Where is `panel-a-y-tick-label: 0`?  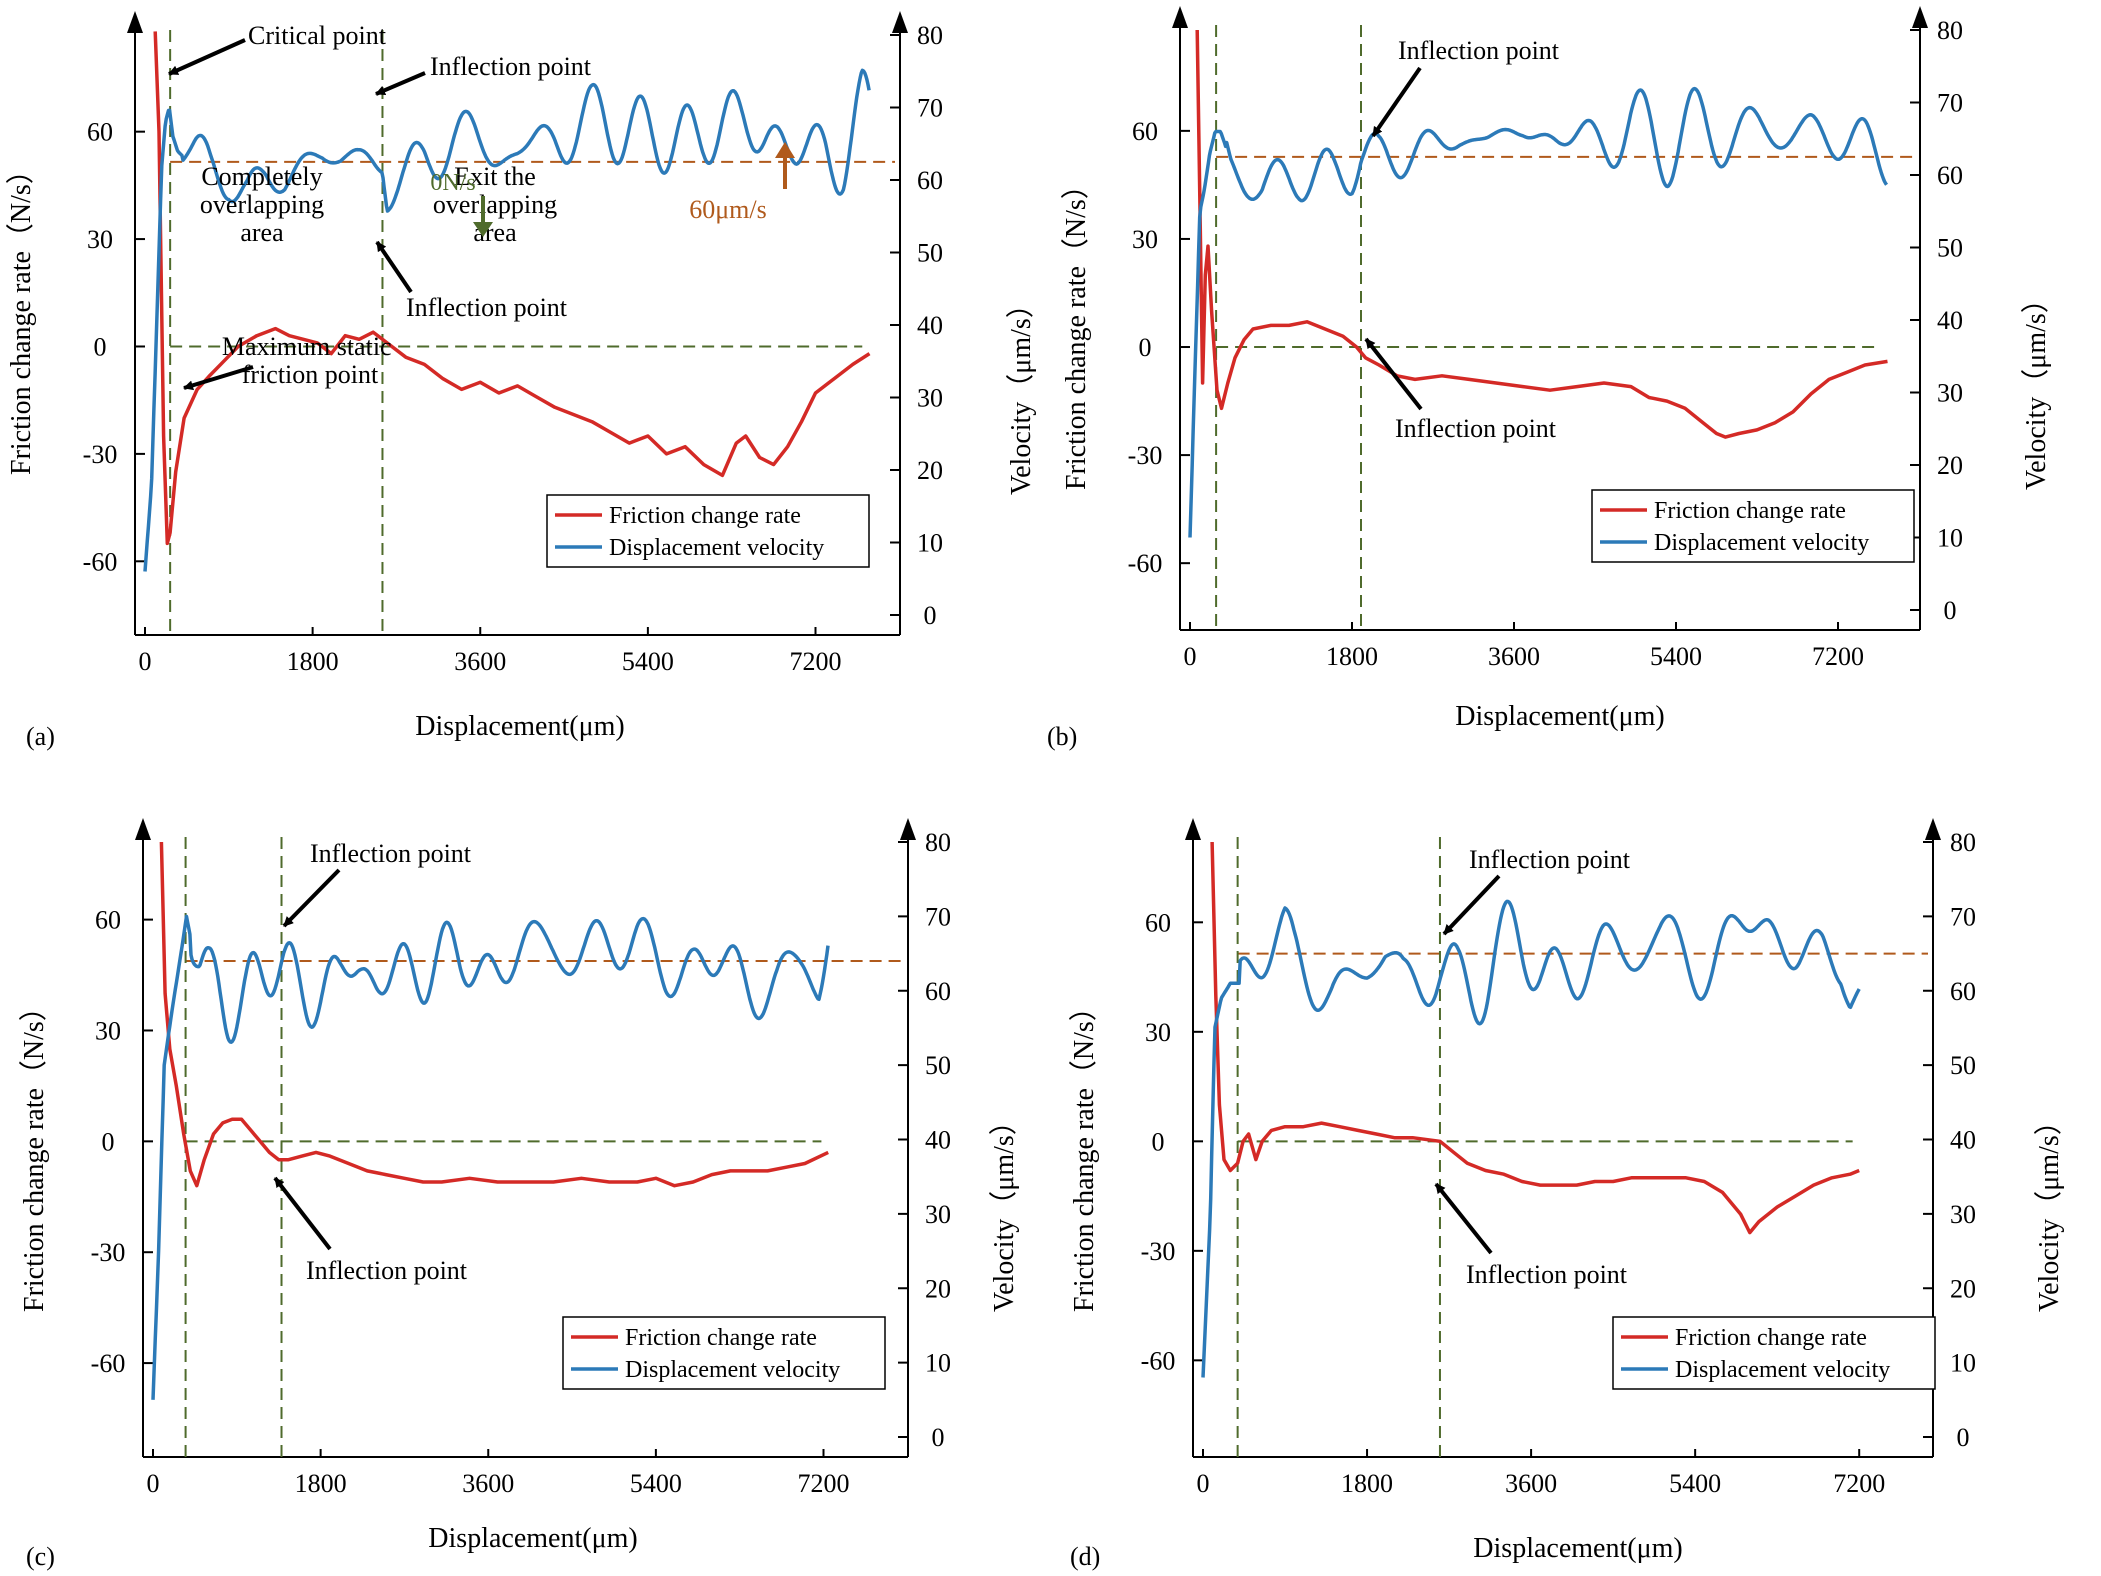 panel-a-y-tick-label: 0 is located at coordinates (100, 346).